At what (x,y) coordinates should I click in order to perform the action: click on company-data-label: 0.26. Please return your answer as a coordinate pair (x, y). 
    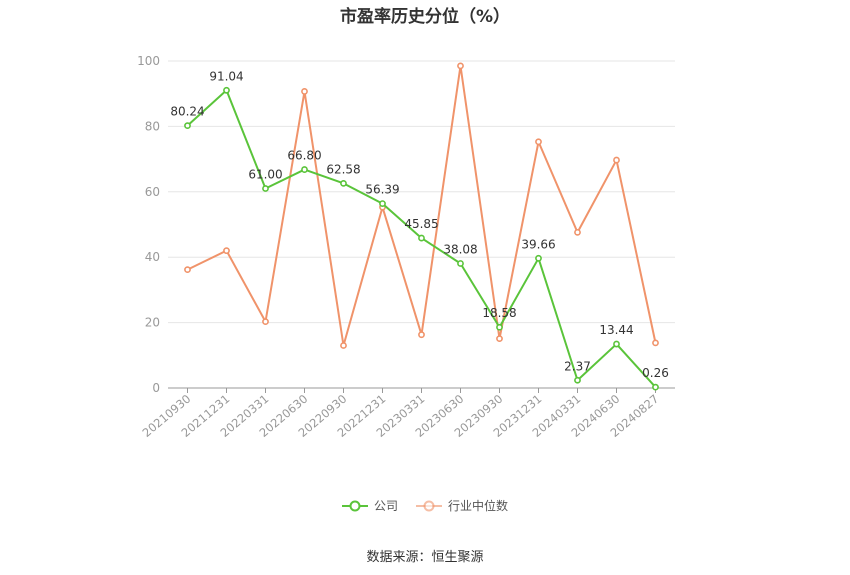
    Looking at the image, I should click on (655, 373).